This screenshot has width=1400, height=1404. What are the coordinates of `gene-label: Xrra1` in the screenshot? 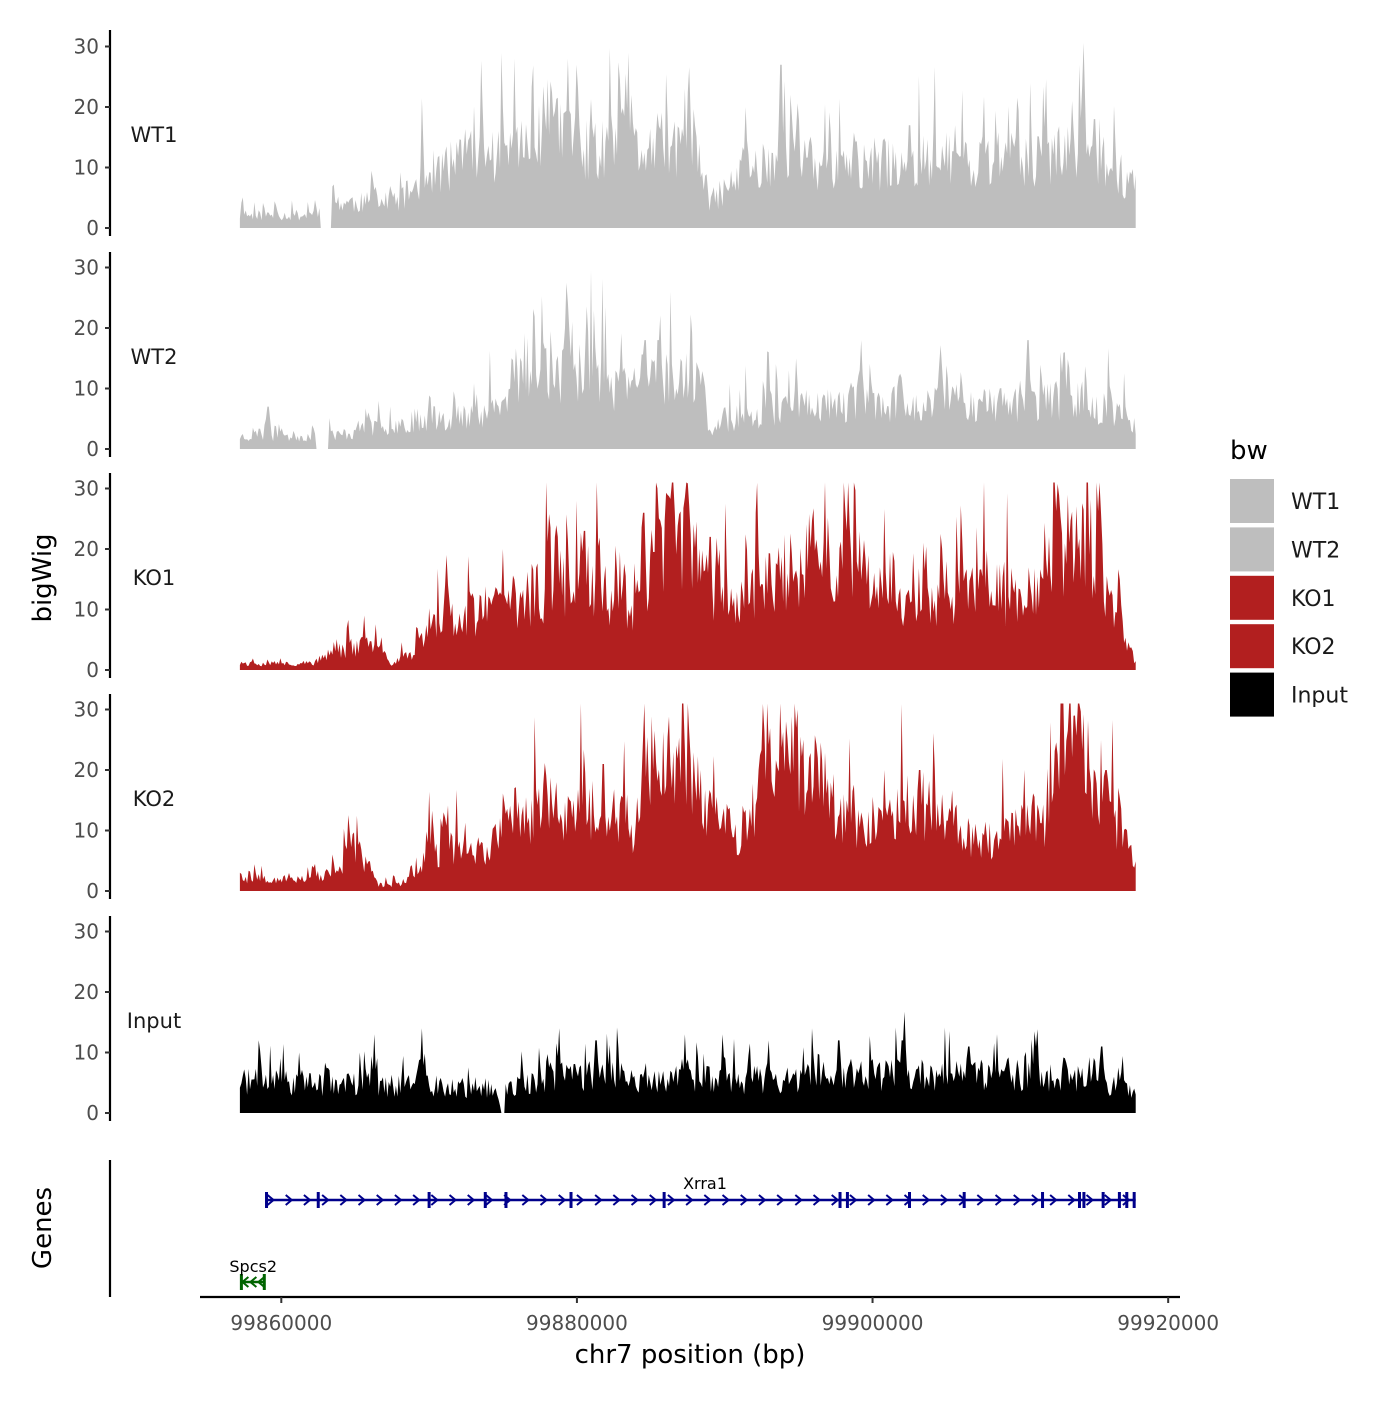 It's located at (705, 1183).